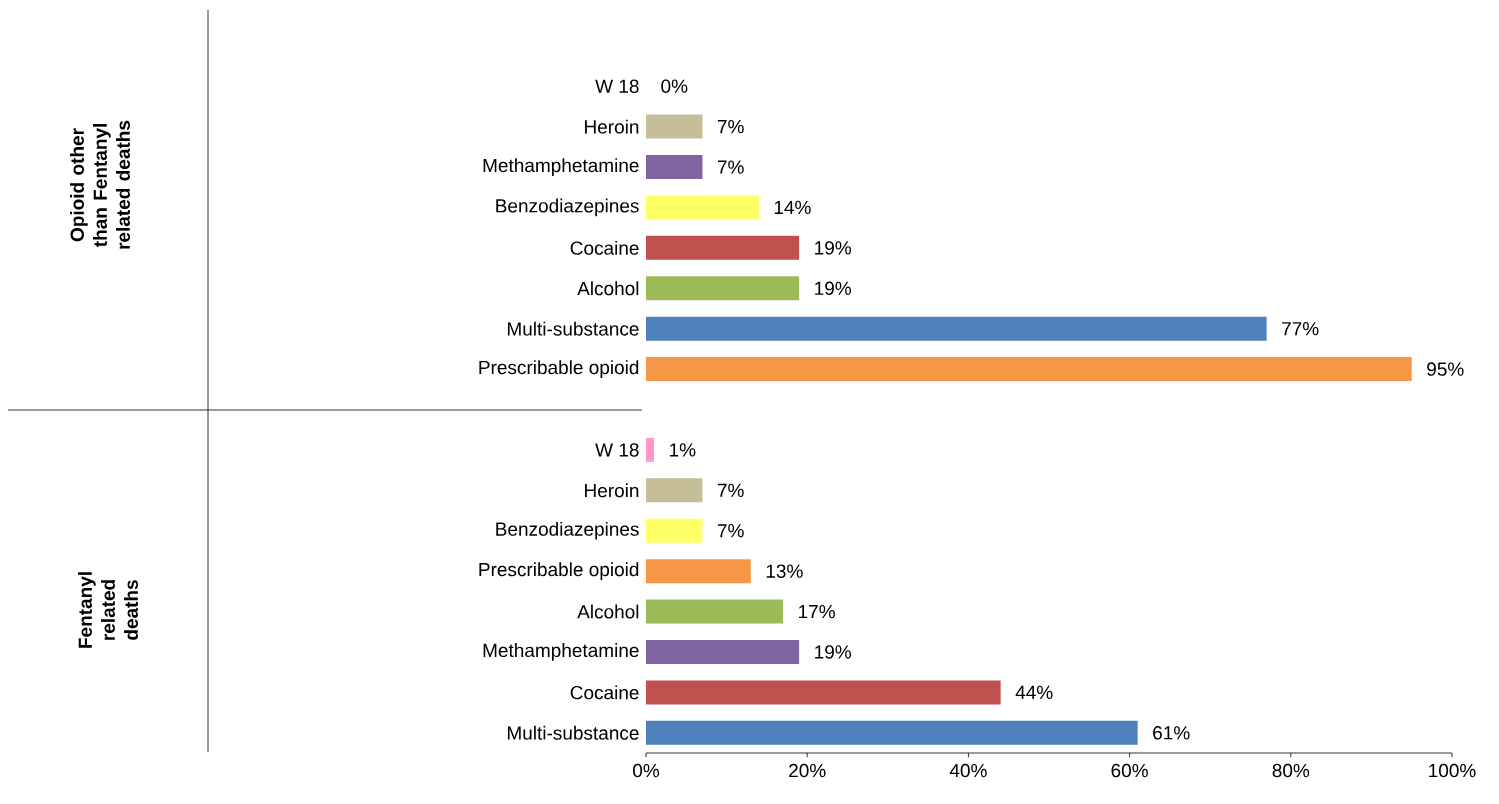 The height and width of the screenshot is (804, 1499). Describe the element at coordinates (807, 770) in the screenshot. I see `x-tick-label: 20%` at that location.